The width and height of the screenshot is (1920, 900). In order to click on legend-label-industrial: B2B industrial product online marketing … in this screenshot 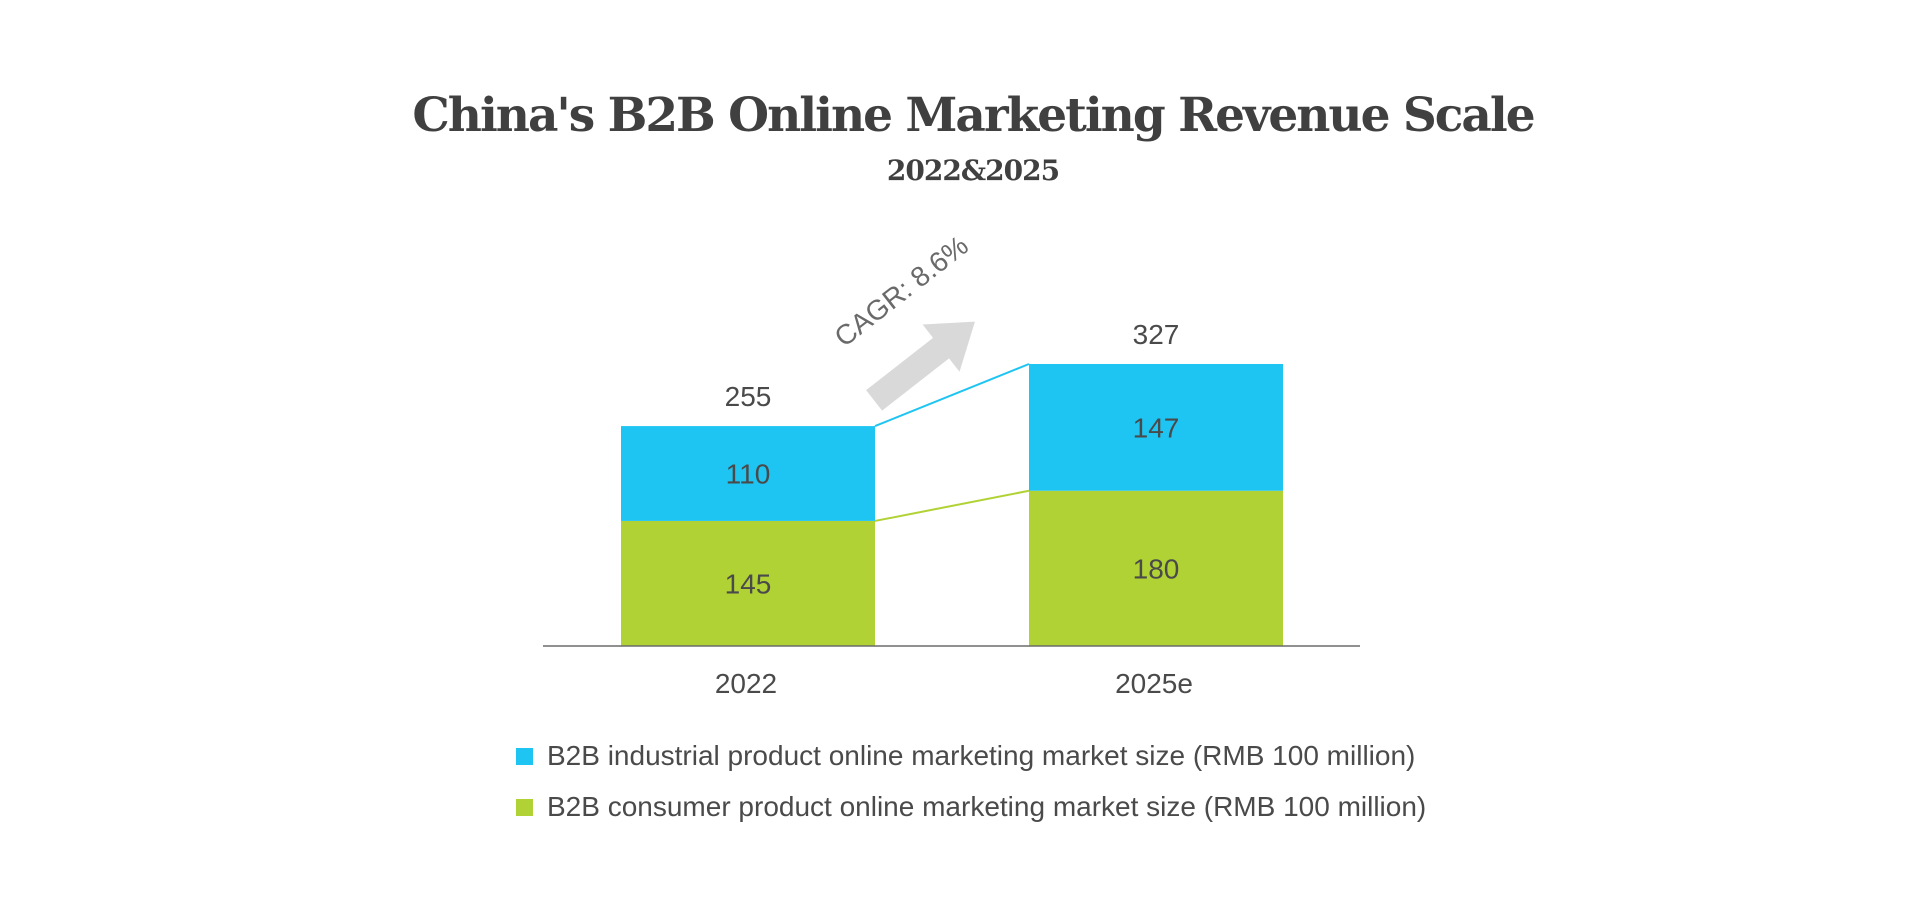, I will do `click(981, 755)`.